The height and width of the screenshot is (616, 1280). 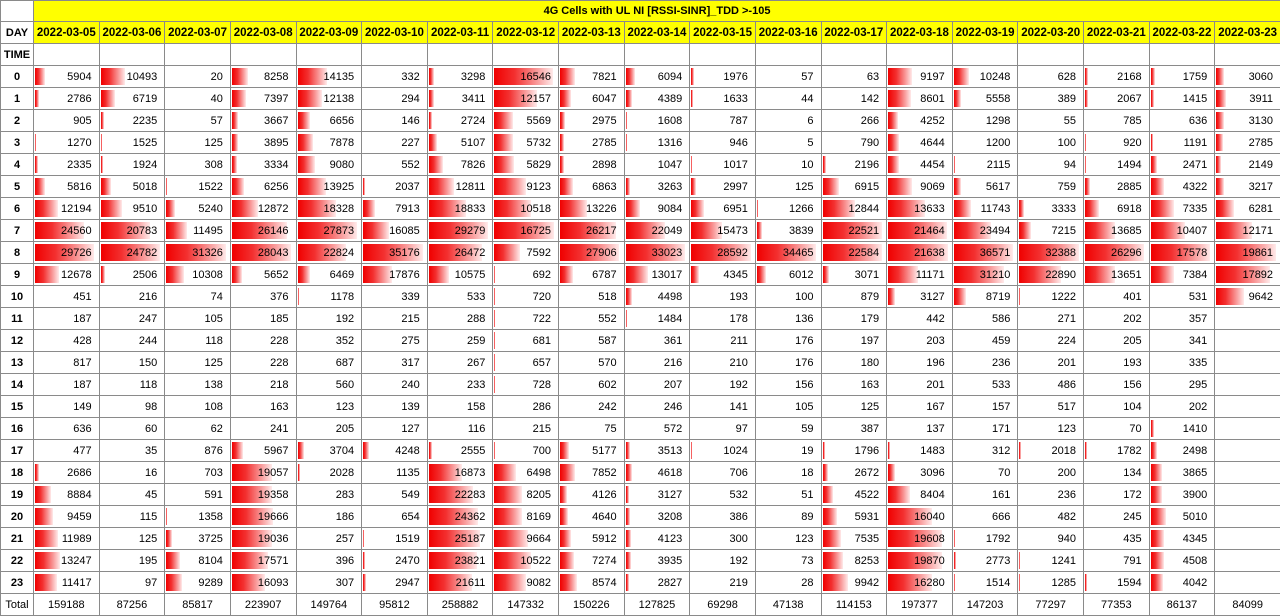 I want to click on cell-value: 791, so click(x=1135, y=561).